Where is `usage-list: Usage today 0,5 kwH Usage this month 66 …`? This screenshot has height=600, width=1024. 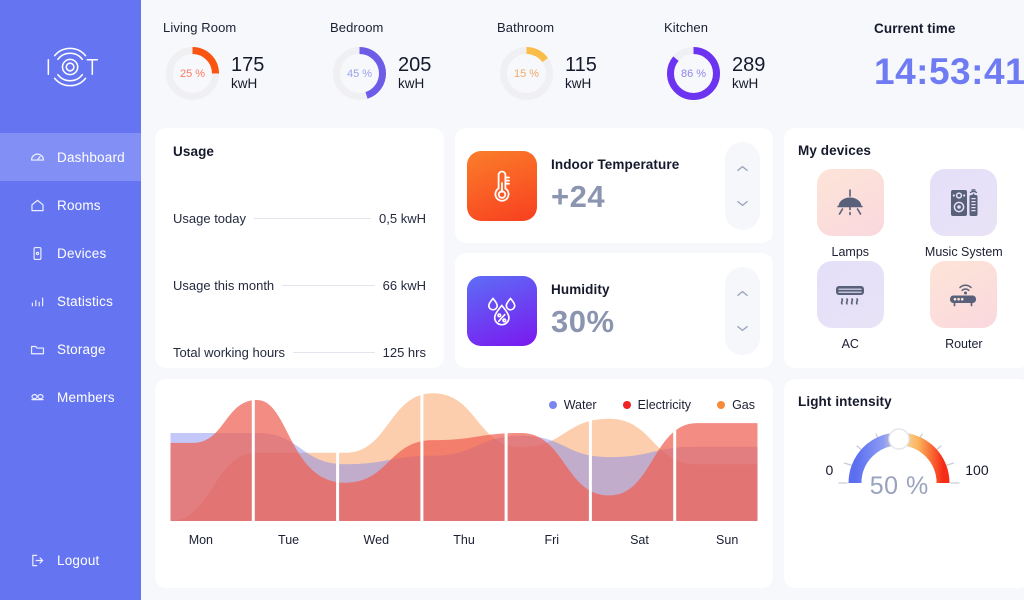 usage-list: Usage today 0,5 kwH Usage this month 66 … is located at coordinates (299, 285).